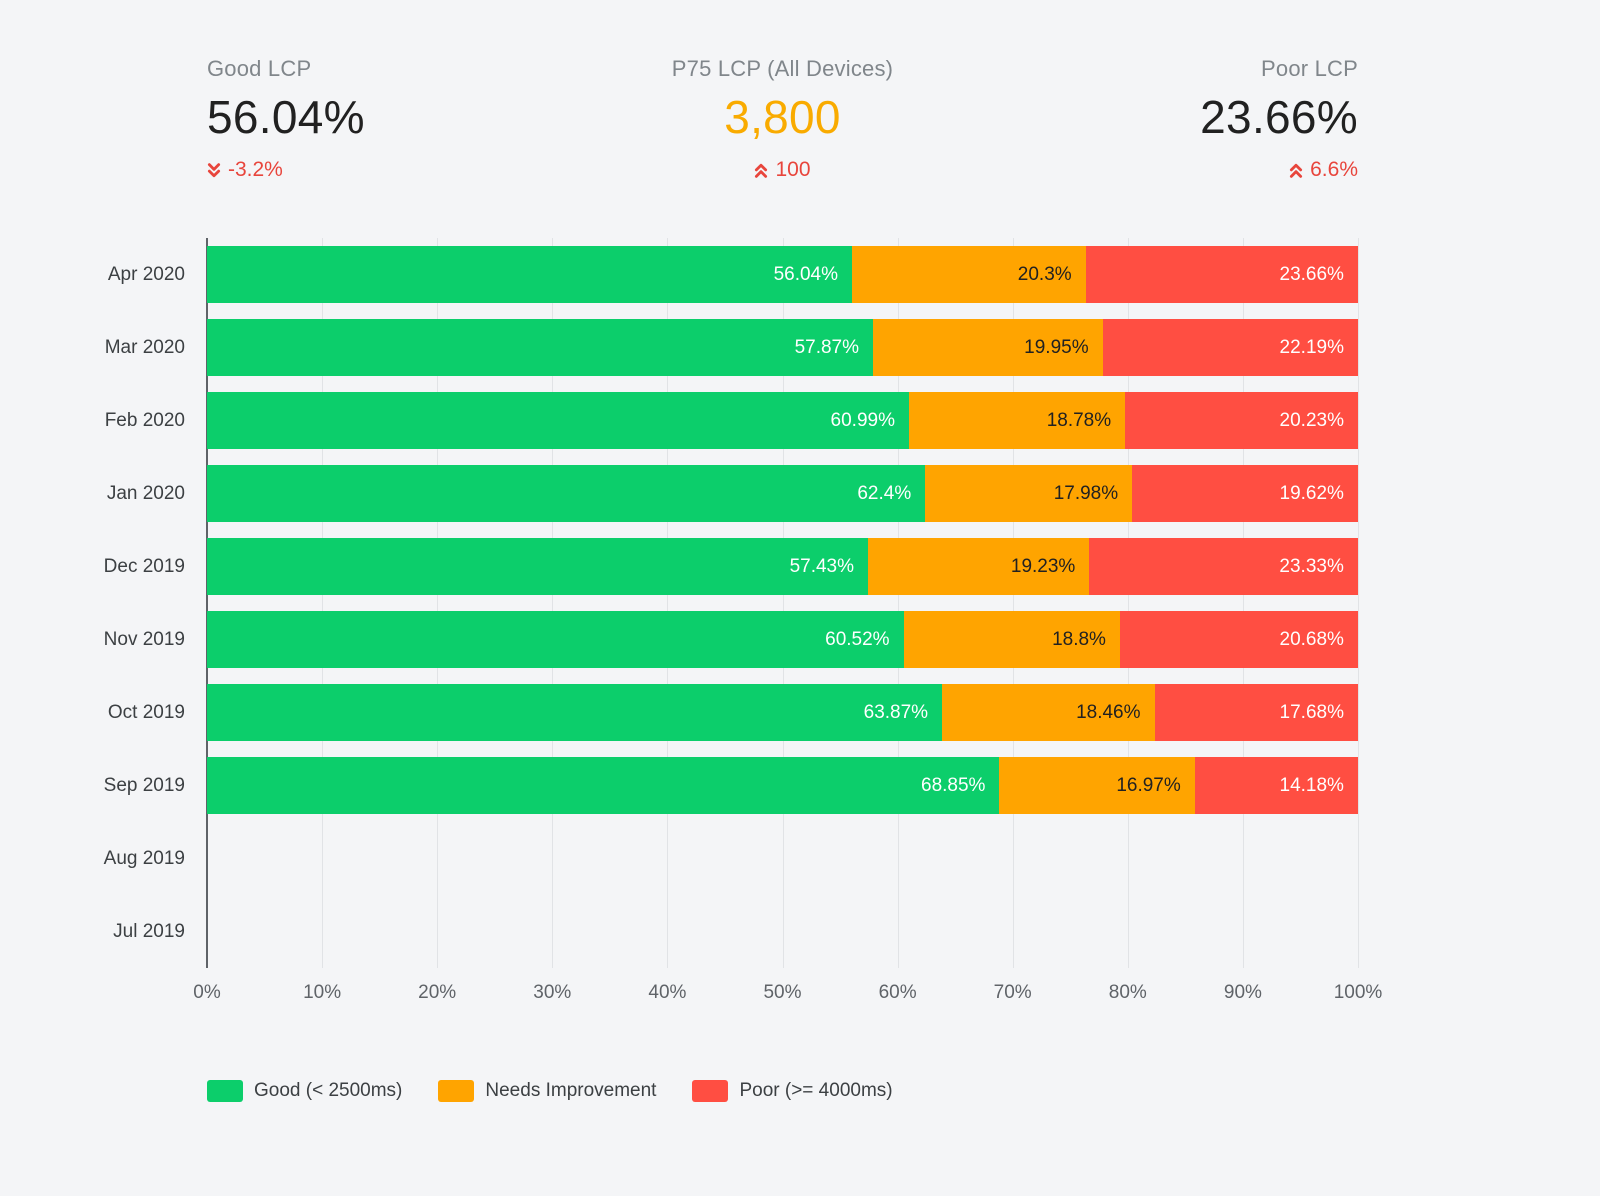 The height and width of the screenshot is (1196, 1600). What do you see at coordinates (144, 420) in the screenshot?
I see `y-axis-label: Feb 2020` at bounding box center [144, 420].